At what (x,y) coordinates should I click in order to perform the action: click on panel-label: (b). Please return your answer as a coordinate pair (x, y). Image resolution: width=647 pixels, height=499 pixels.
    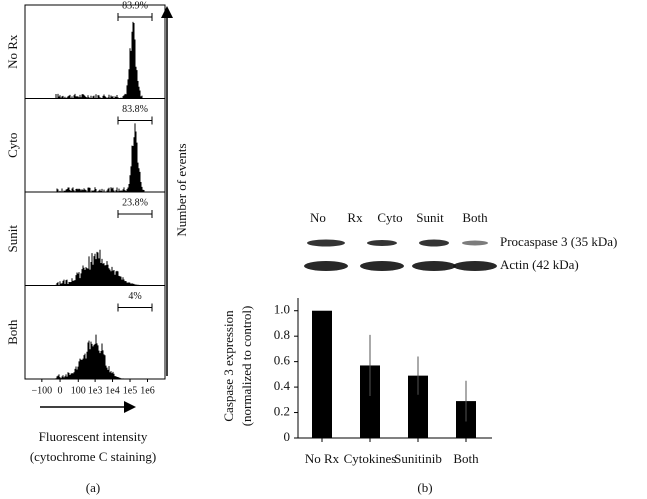
    Looking at the image, I should click on (424, 487).